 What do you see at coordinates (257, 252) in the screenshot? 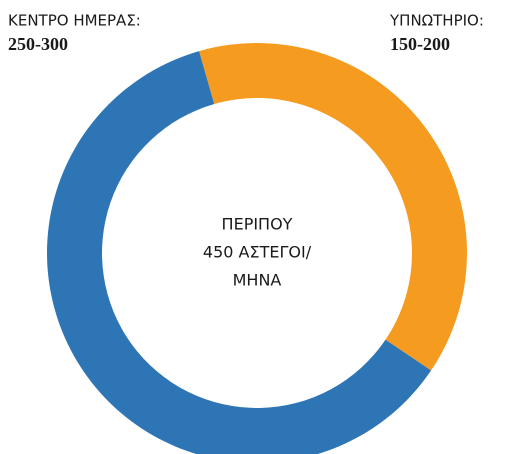
I see `center-text: 450 ΑΣΤΕΓΟΙ/` at bounding box center [257, 252].